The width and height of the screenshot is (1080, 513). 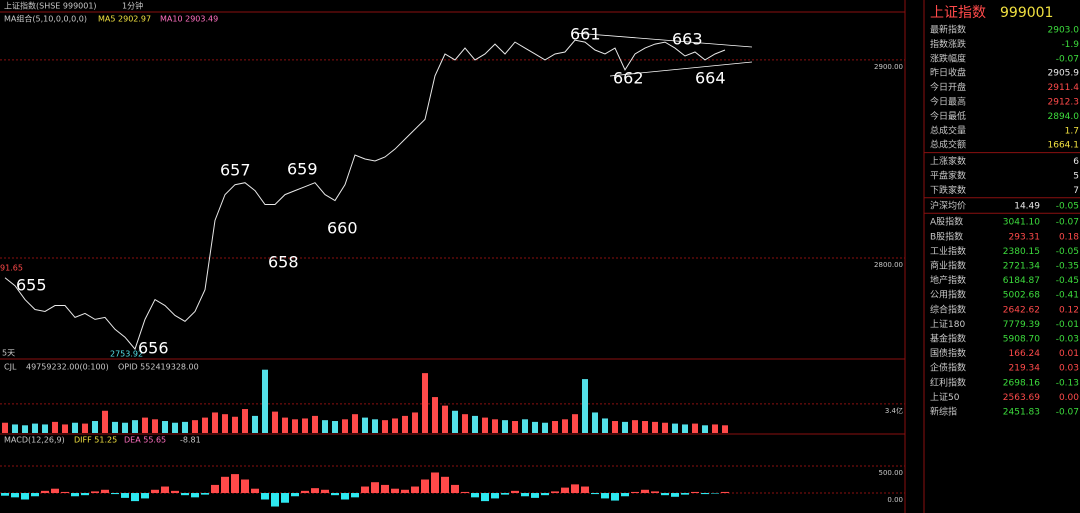 I want to click on quote-value: 2912.3, so click(x=1064, y=103).